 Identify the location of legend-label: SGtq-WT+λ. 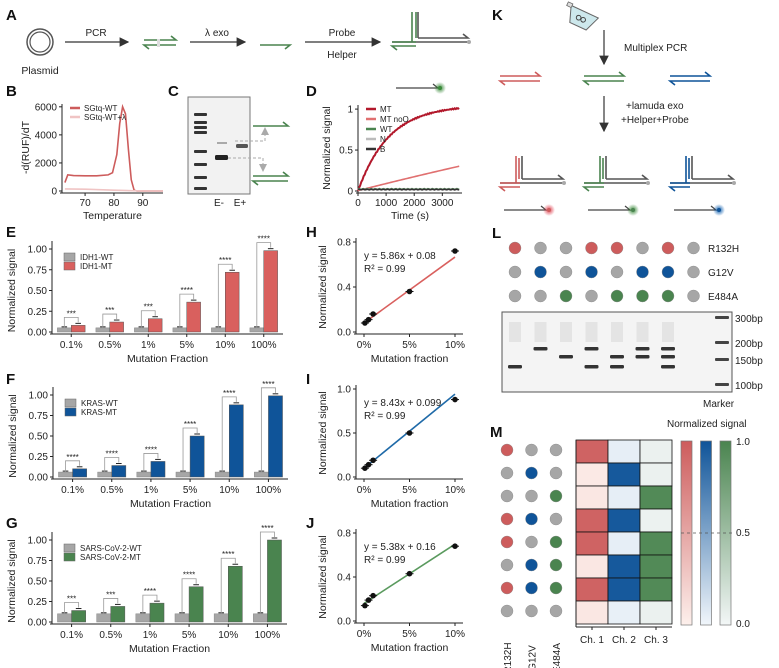
(105, 117).